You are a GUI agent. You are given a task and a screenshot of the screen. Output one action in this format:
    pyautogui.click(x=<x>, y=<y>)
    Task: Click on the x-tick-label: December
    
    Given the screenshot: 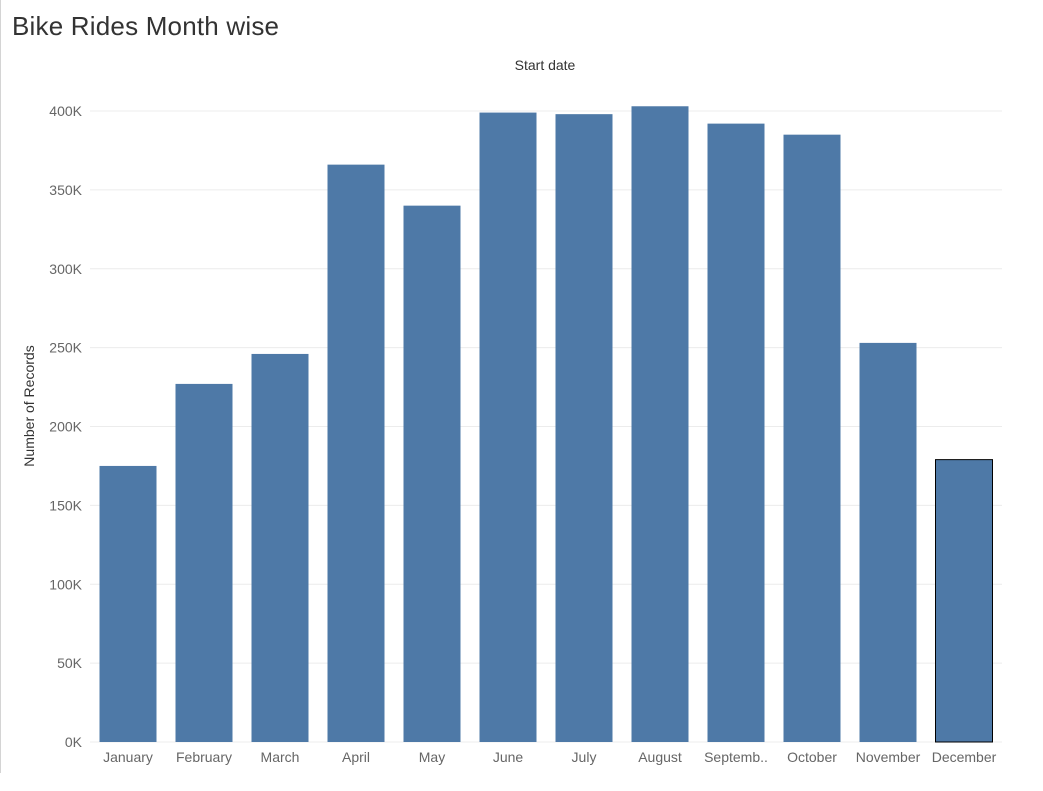 What is the action you would take?
    pyautogui.click(x=964, y=757)
    